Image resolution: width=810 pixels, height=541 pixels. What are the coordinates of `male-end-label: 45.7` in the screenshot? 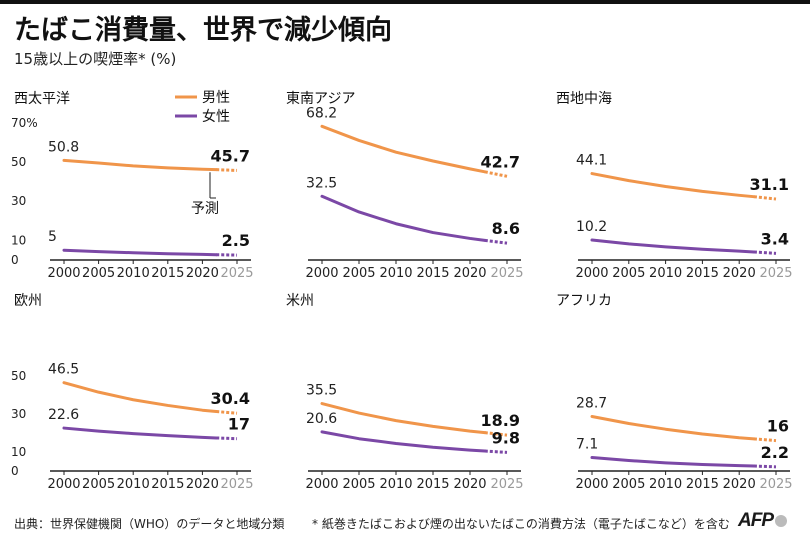 It's located at (230, 155).